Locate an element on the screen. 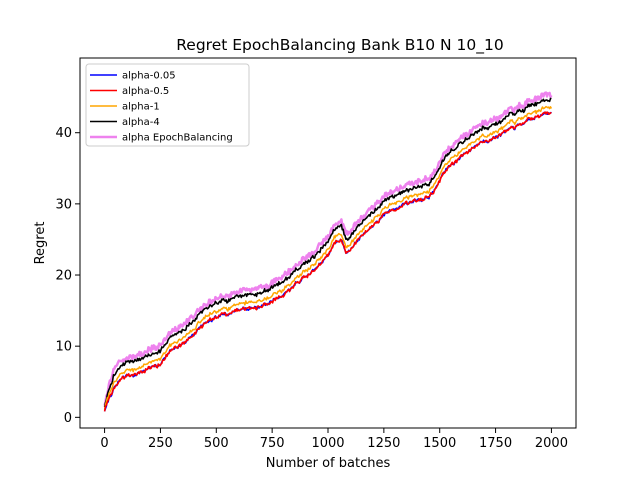 This screenshot has height=480, width=640. y-tick-label: 20 is located at coordinates (63, 276).